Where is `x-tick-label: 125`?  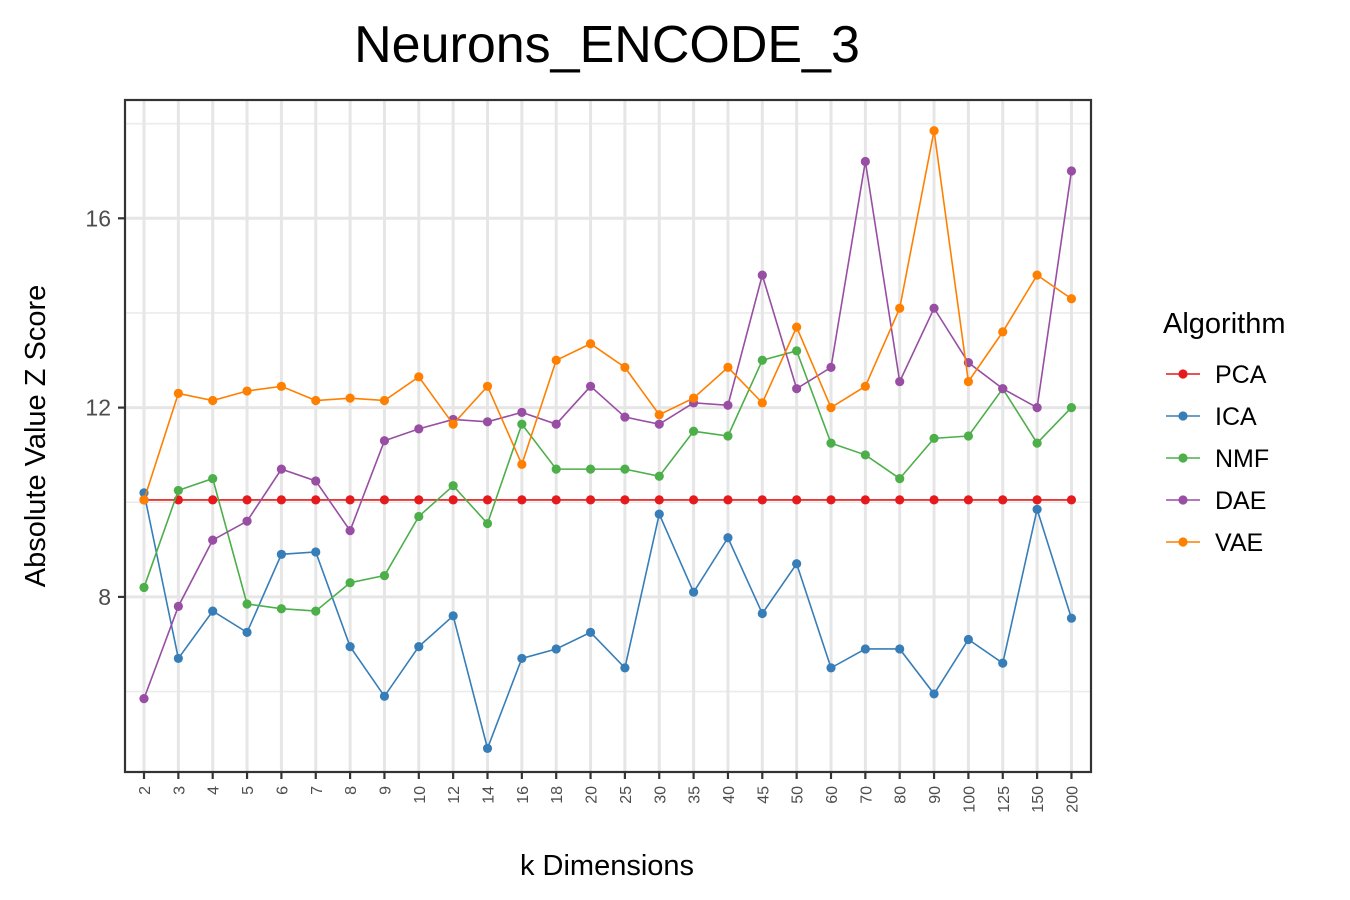 x-tick-label: 125 is located at coordinates (1004, 799).